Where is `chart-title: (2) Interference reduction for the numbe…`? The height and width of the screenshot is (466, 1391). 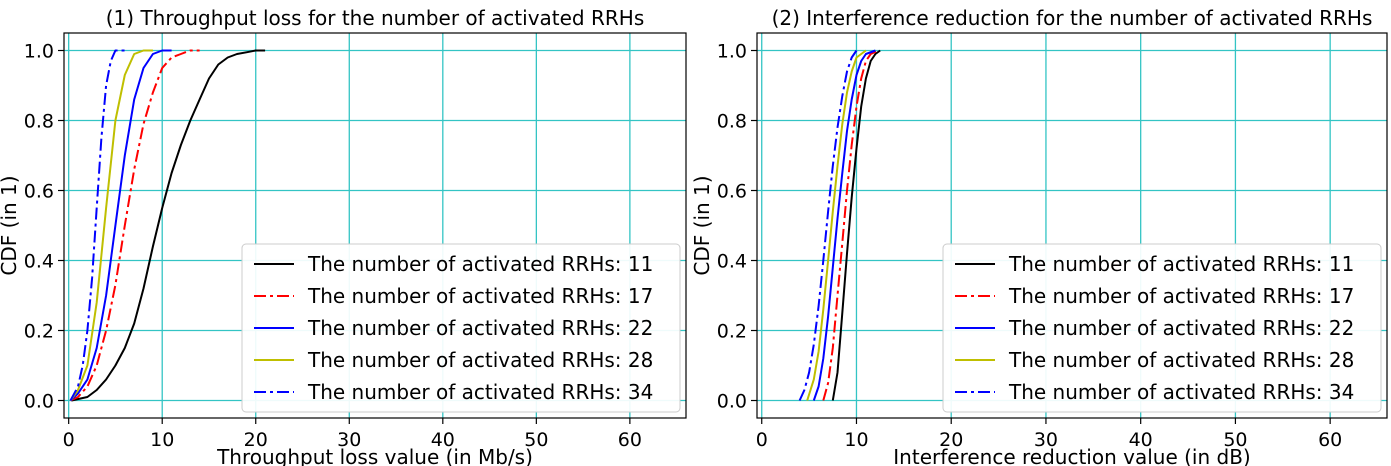
chart-title: (2) Interference reduction for the numbe… is located at coordinates (1072, 18).